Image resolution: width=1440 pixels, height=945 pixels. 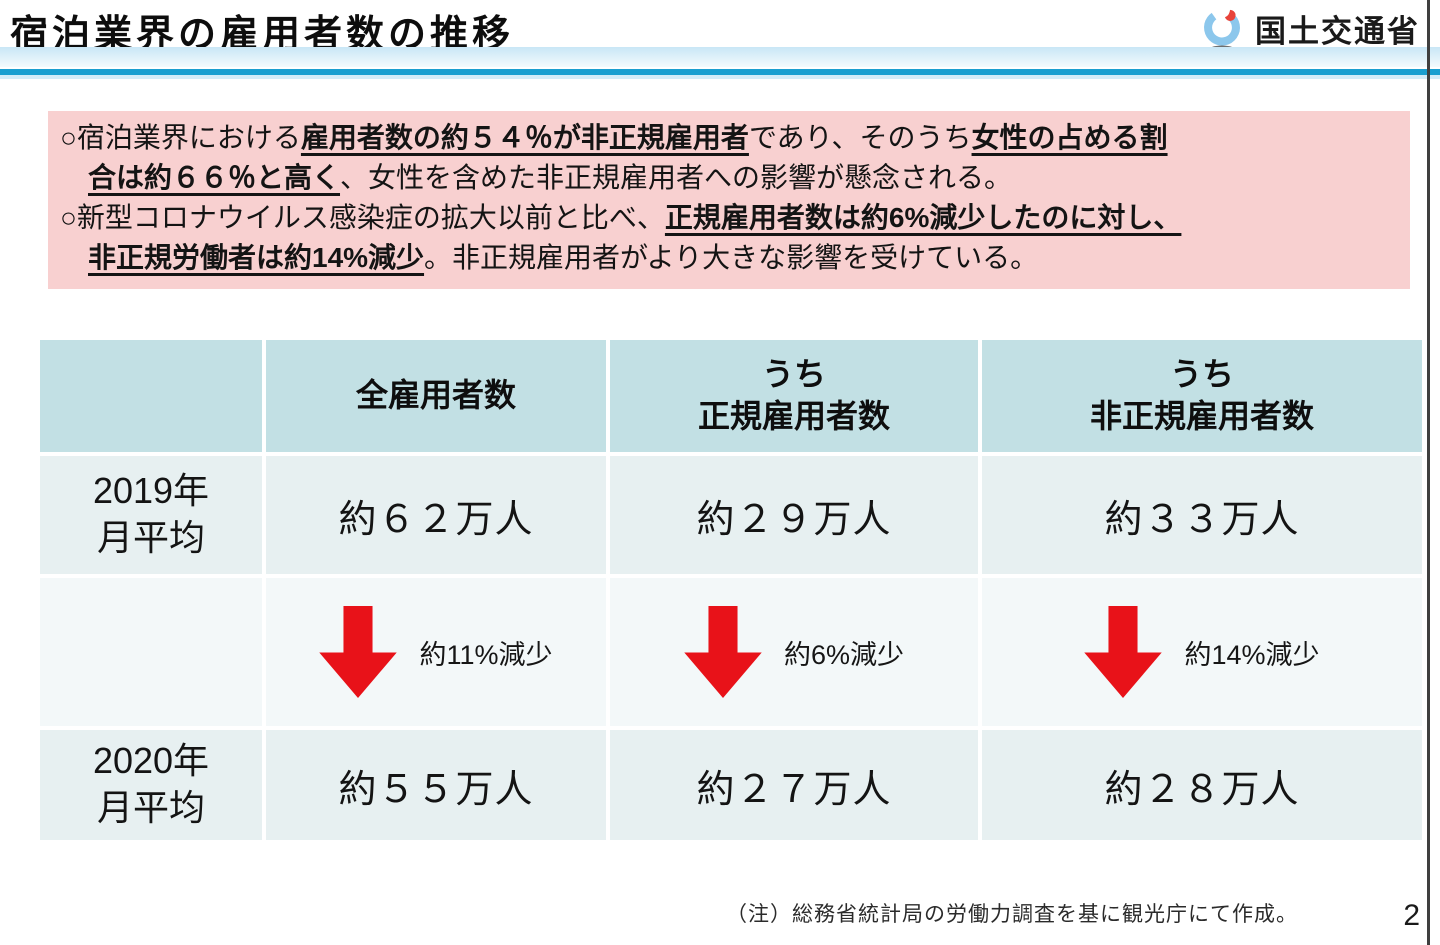 I want to click on row-label-2020: 2020年 月平均, so click(x=151, y=785).